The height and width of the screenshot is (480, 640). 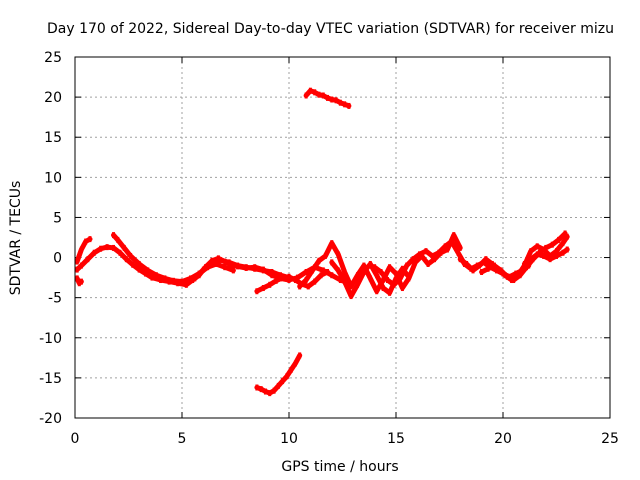 What do you see at coordinates (396, 439) in the screenshot?
I see `x-tick-label: 15` at bounding box center [396, 439].